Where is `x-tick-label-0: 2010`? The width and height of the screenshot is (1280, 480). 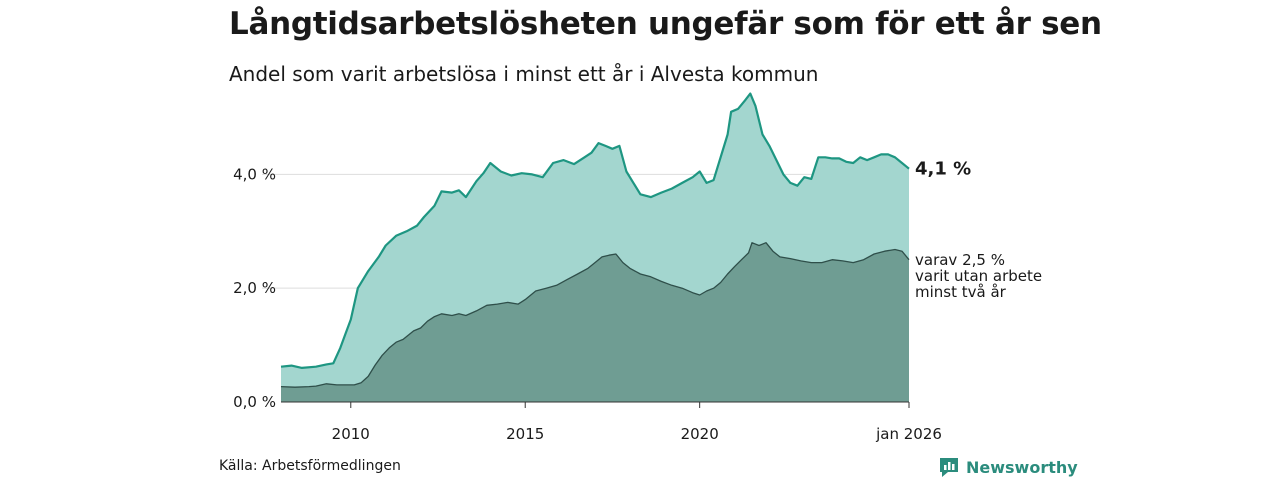
x-tick-label-0: 2010 is located at coordinates (351, 434).